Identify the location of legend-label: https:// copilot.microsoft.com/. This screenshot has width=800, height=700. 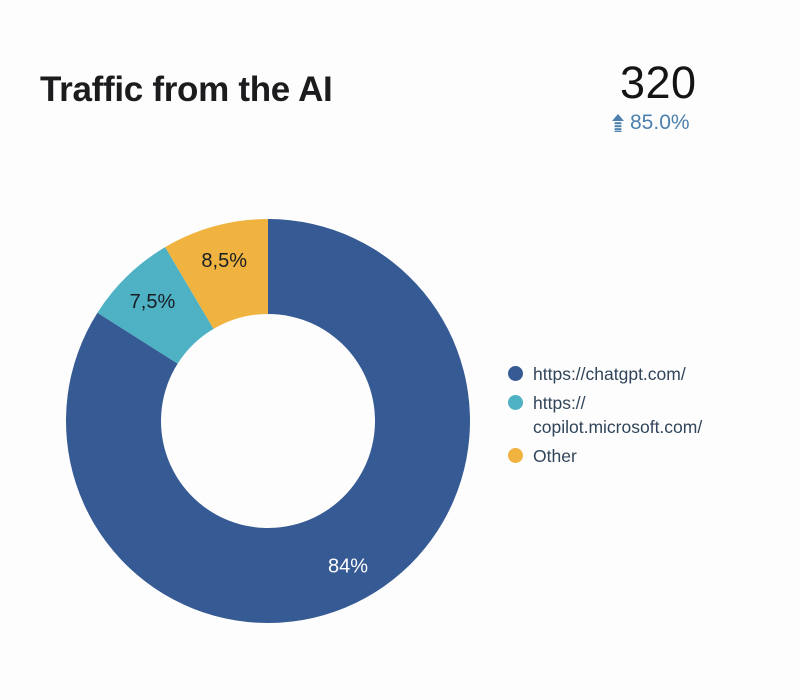
(618, 415).